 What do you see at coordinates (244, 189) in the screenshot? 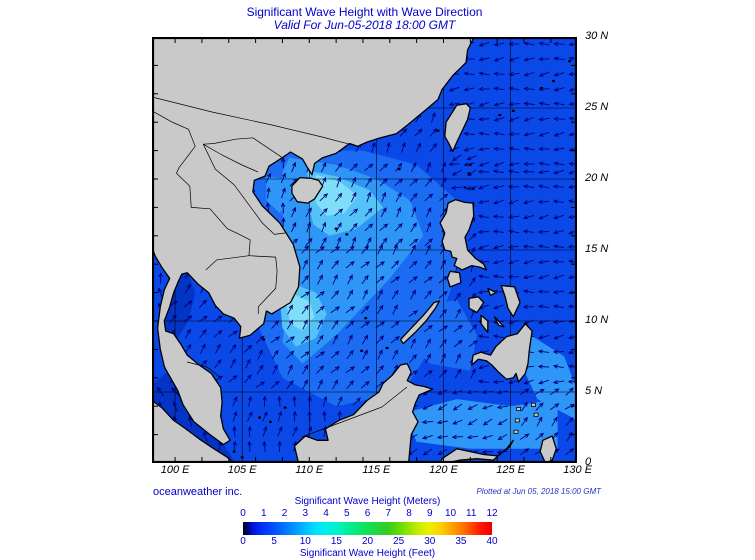
I see `border-vietnam-laos` at bounding box center [244, 189].